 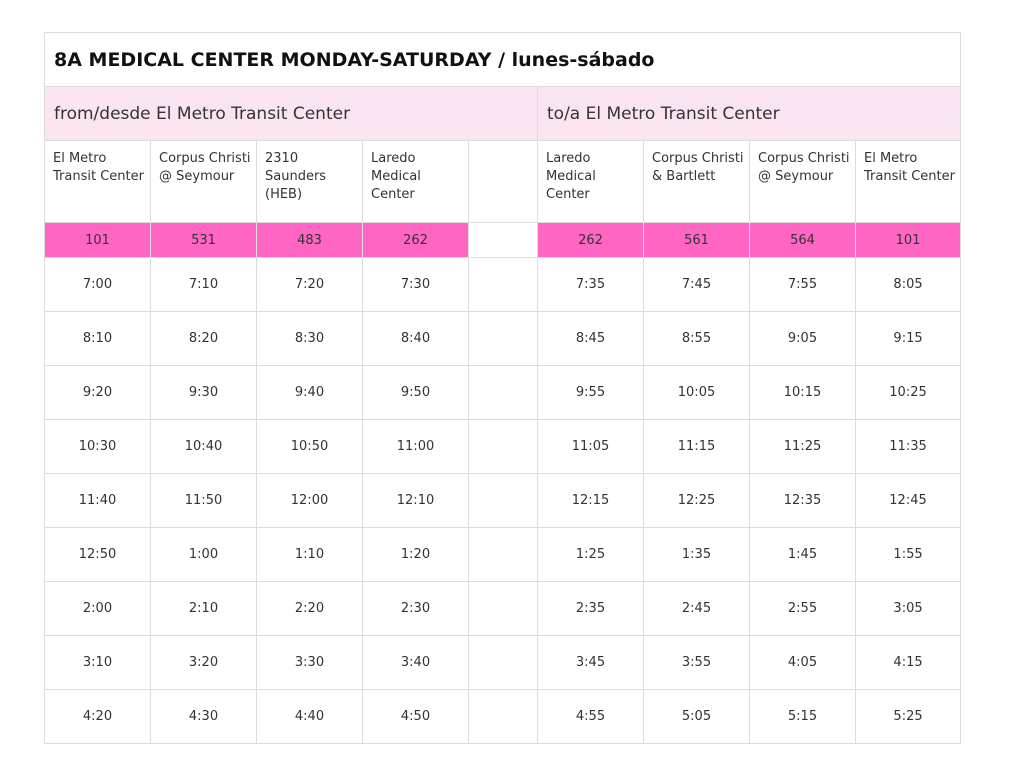 What do you see at coordinates (415, 284) in the screenshot?
I see `departure-time: 7:30` at bounding box center [415, 284].